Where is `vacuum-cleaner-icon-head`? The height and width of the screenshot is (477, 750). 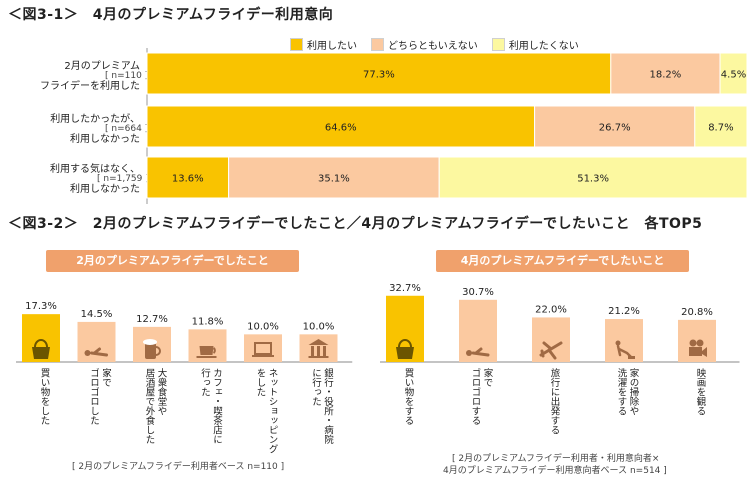
vacuum-cleaner-icon-head is located at coordinates (618, 343).